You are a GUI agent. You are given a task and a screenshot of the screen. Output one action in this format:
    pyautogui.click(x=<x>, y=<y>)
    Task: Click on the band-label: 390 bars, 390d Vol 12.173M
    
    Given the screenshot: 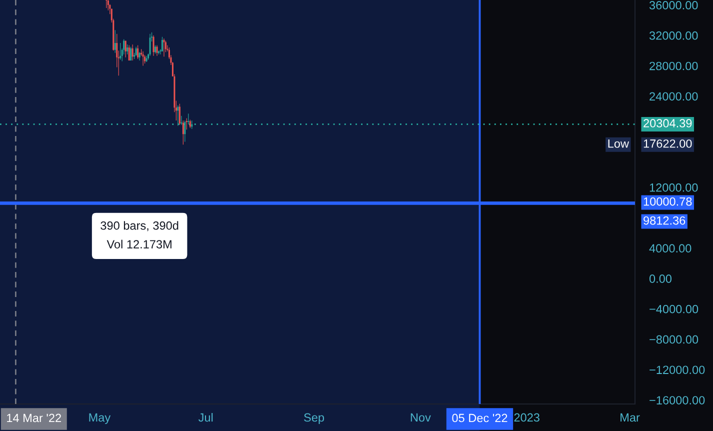 What is the action you would take?
    pyautogui.click(x=139, y=234)
    